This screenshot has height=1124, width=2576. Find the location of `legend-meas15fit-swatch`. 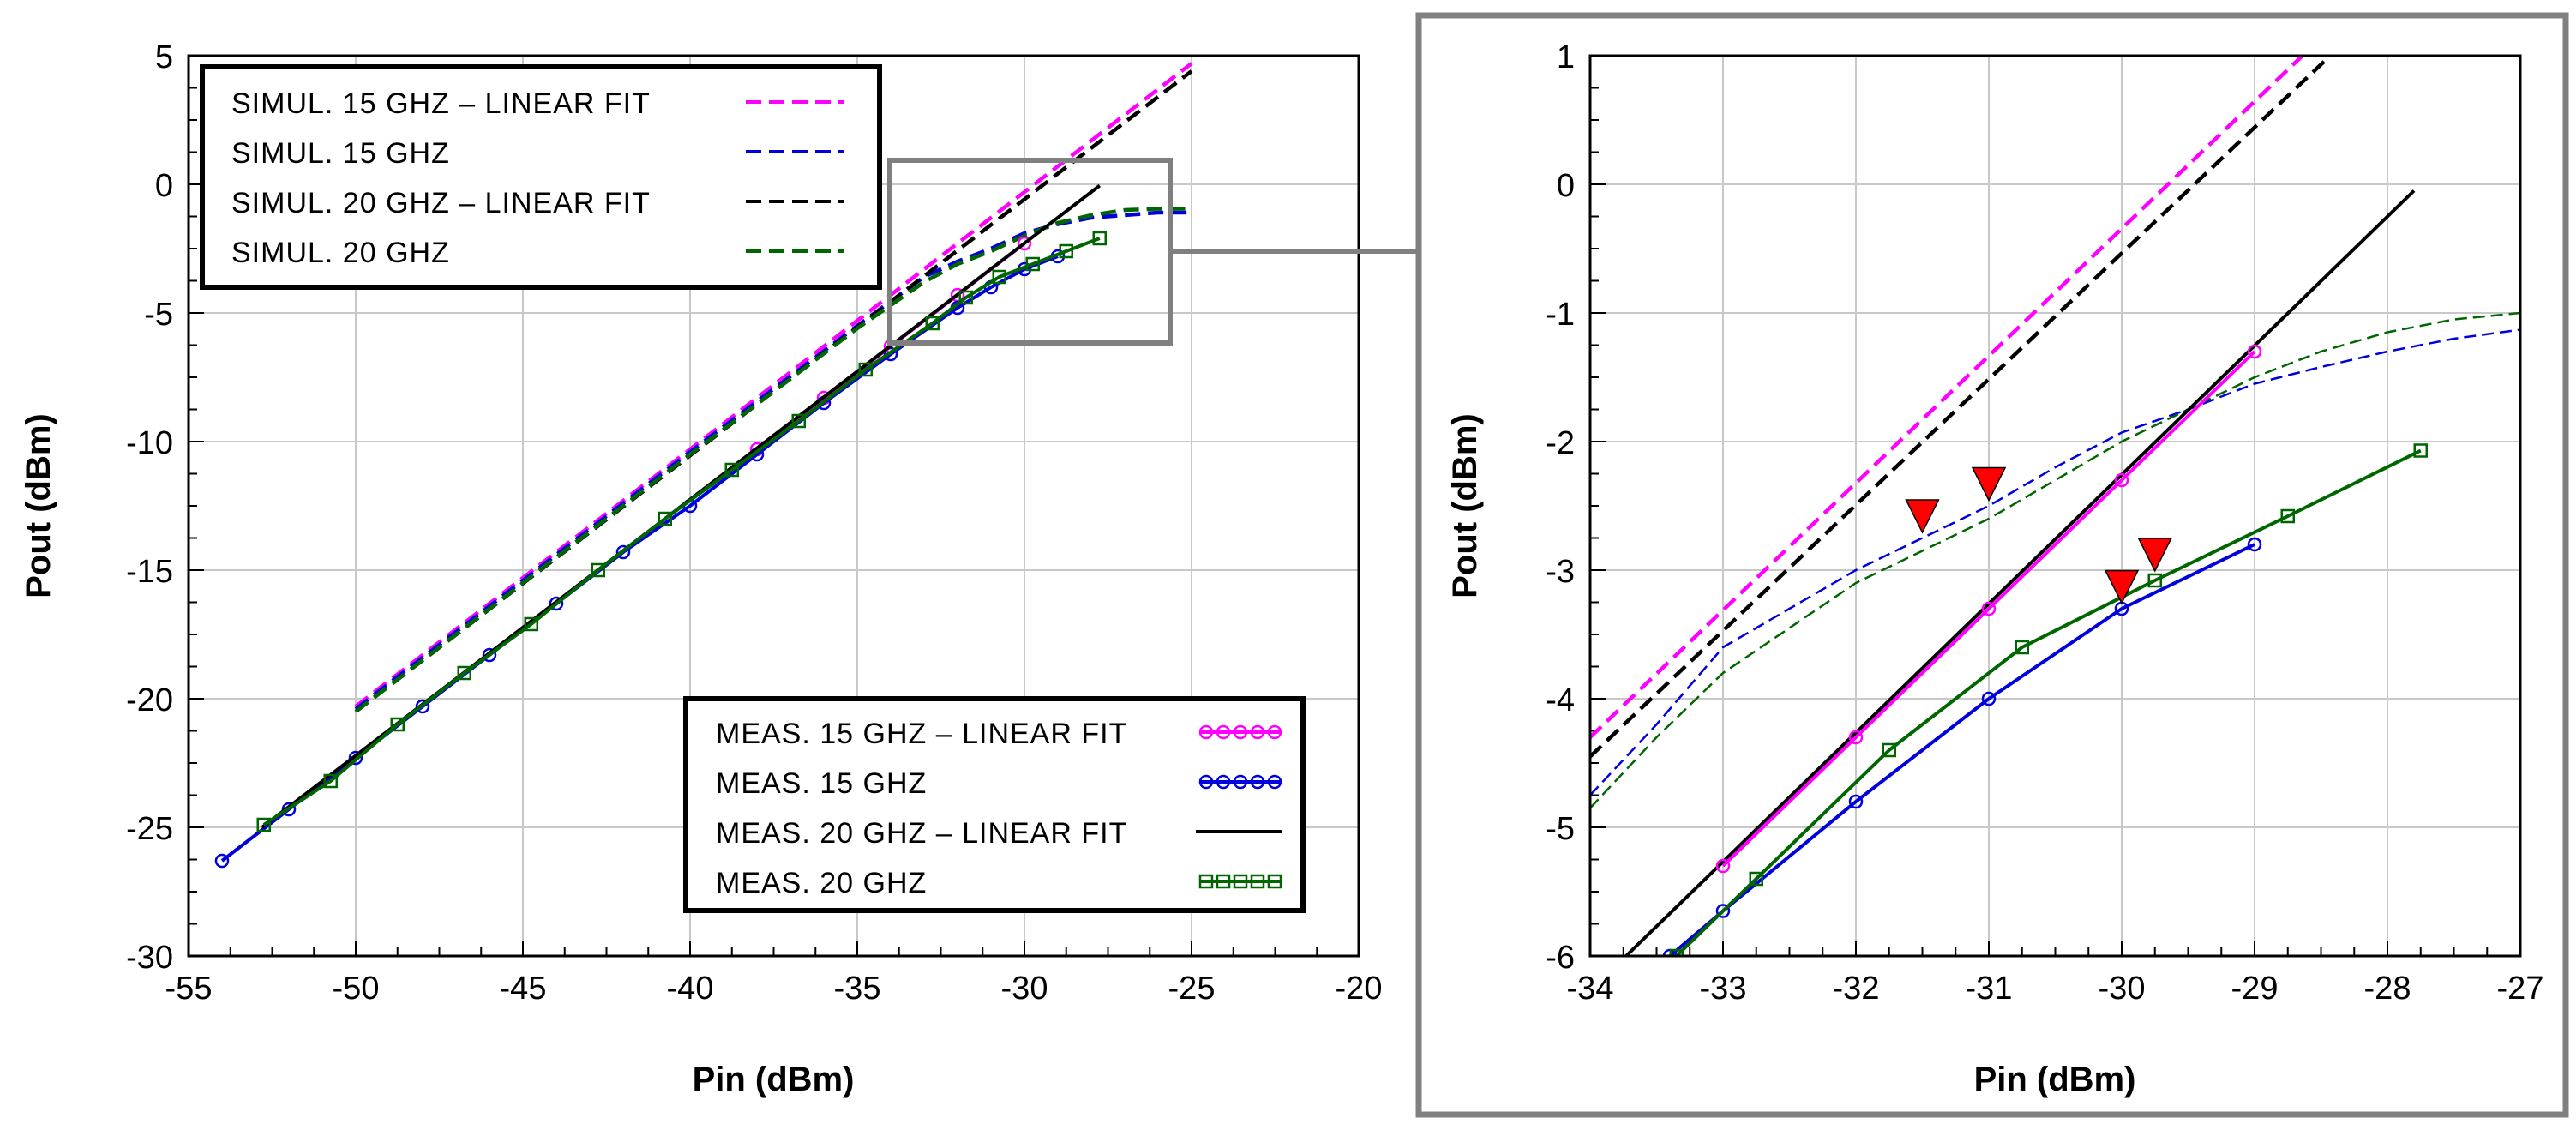

legend-meas15fit-swatch is located at coordinates (1240, 732).